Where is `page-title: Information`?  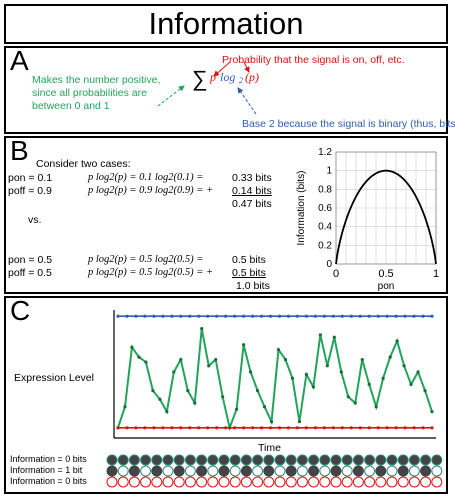
page-title: Information is located at coordinates (226, 24).